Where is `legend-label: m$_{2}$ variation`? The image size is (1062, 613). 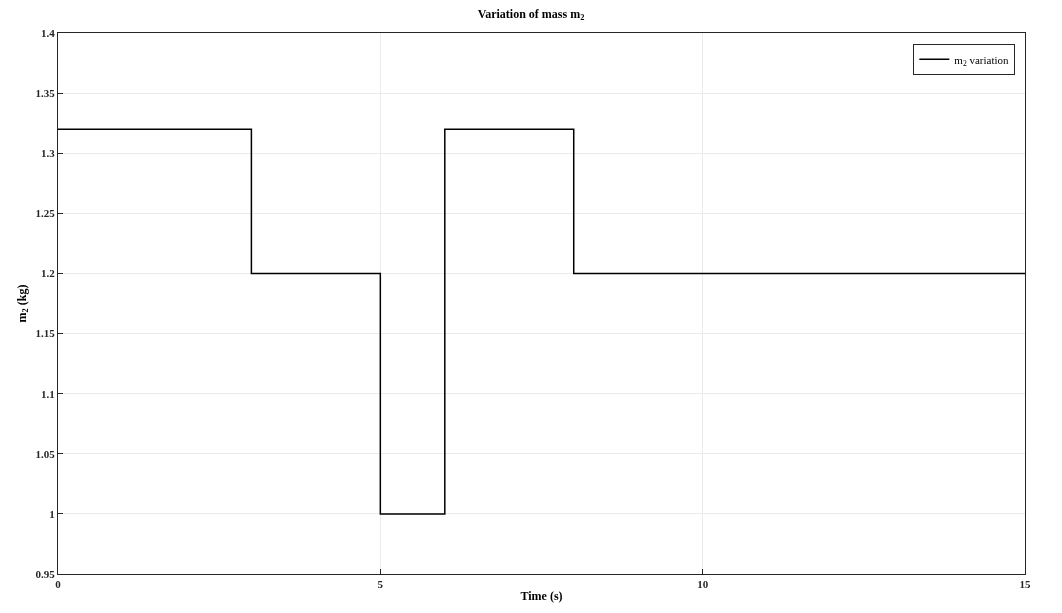 legend-label: m$_{2}$ variation is located at coordinates (982, 60).